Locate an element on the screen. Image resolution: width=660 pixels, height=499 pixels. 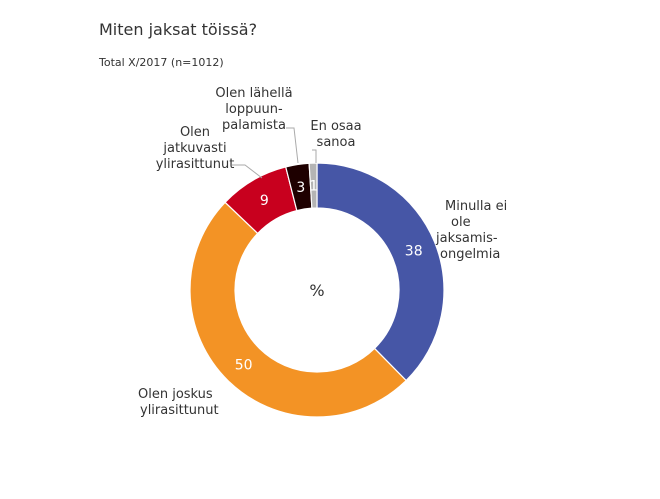
center-label: % is located at coordinates (316, 290).